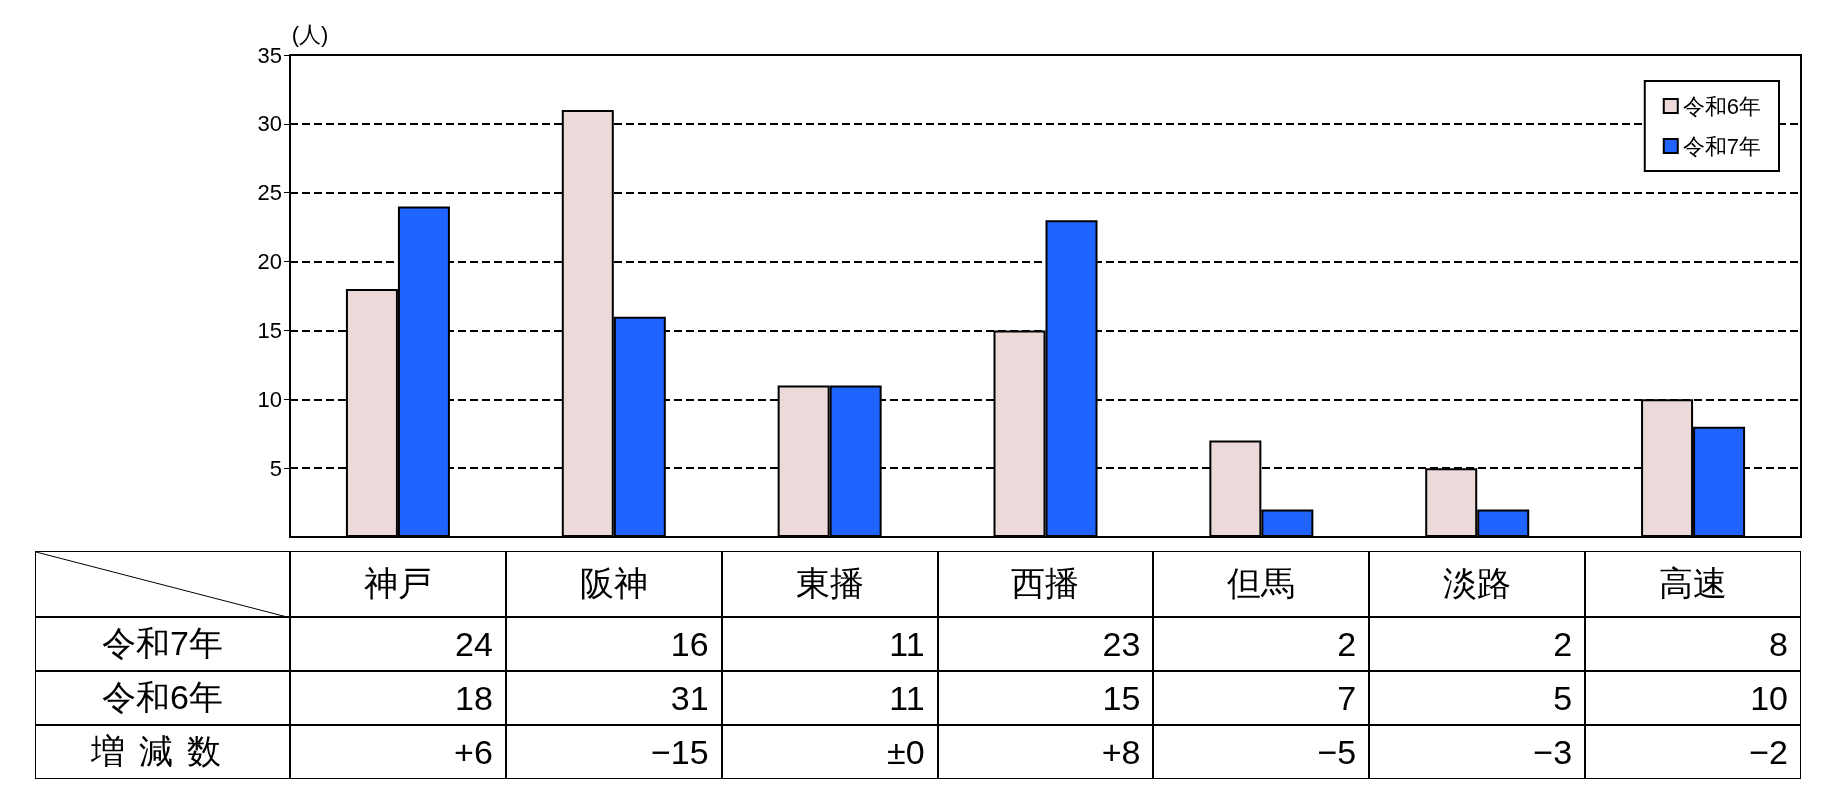 The width and height of the screenshot is (1837, 805). What do you see at coordinates (1045, 698) in the screenshot?
I see `data-label: 15` at bounding box center [1045, 698].